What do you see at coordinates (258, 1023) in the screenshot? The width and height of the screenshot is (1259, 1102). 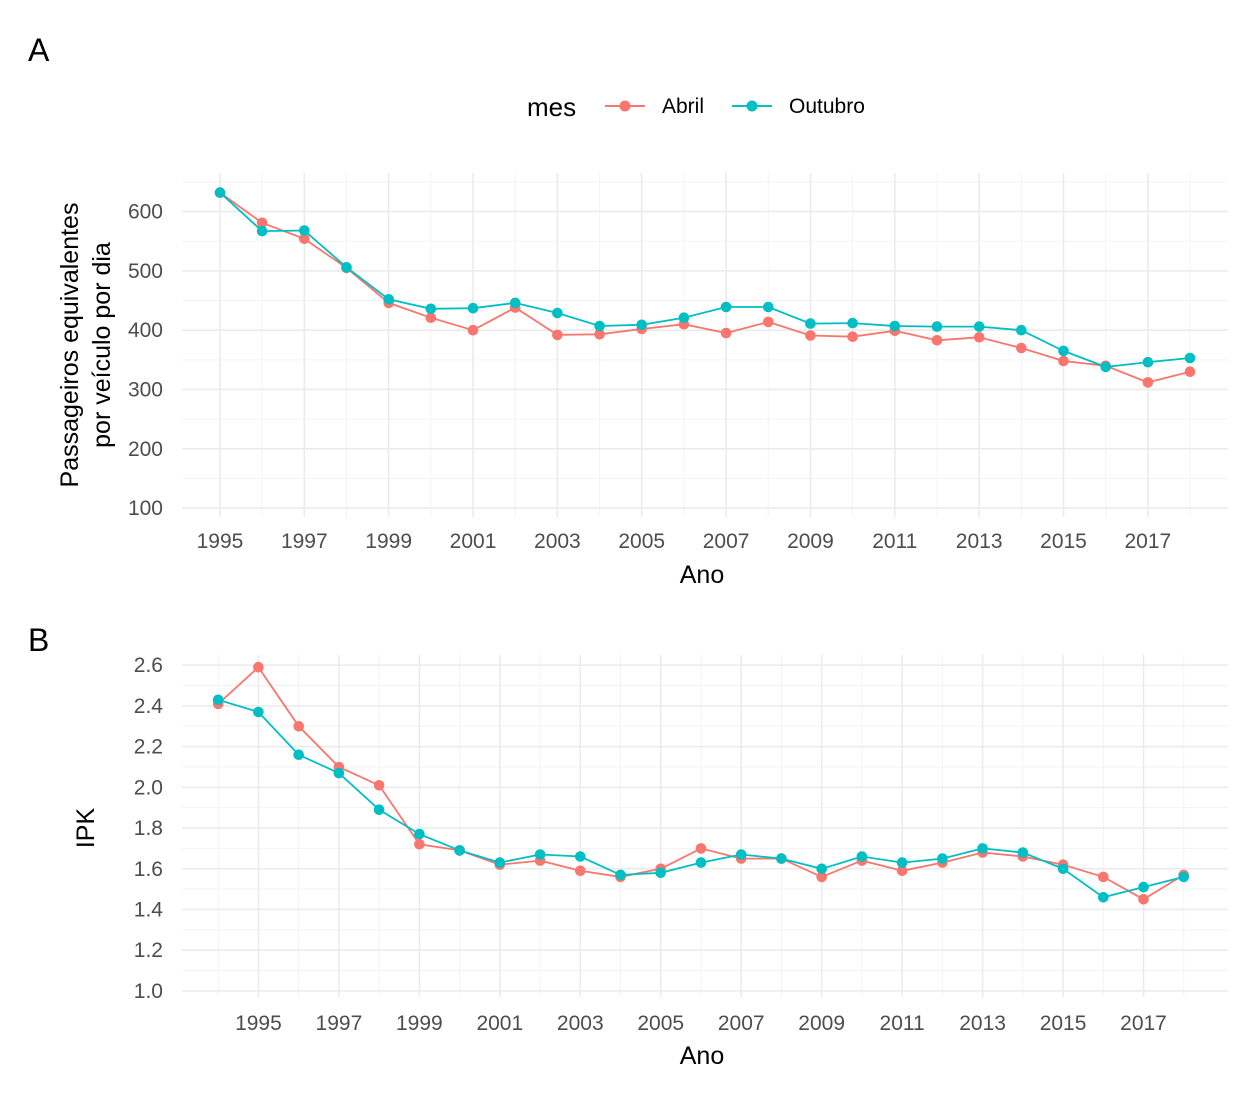 I see `panel-b-x-tick-label: 1995` at bounding box center [258, 1023].